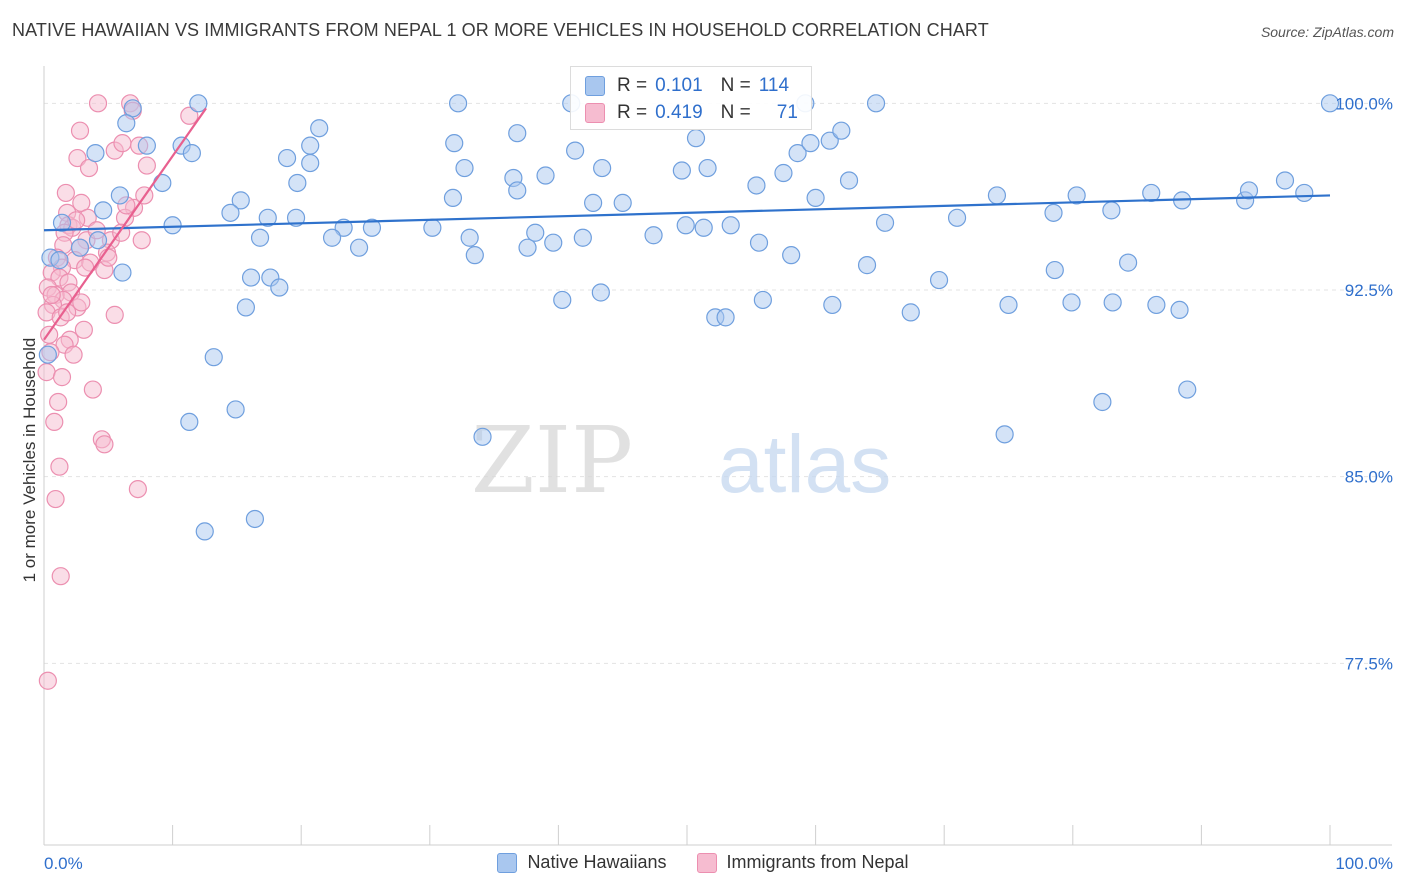 This screenshot has height=892, width=1406. Describe the element at coordinates (787, 112) in the screenshot. I see `n-value-pink: 71` at that location.